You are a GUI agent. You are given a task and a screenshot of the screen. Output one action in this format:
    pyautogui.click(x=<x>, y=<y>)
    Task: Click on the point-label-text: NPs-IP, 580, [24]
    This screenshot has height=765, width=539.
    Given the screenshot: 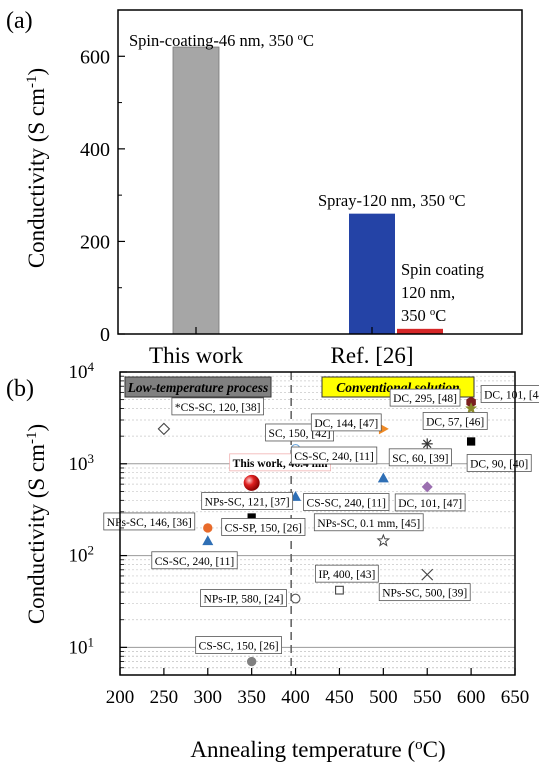 What is the action you would take?
    pyautogui.click(x=244, y=600)
    